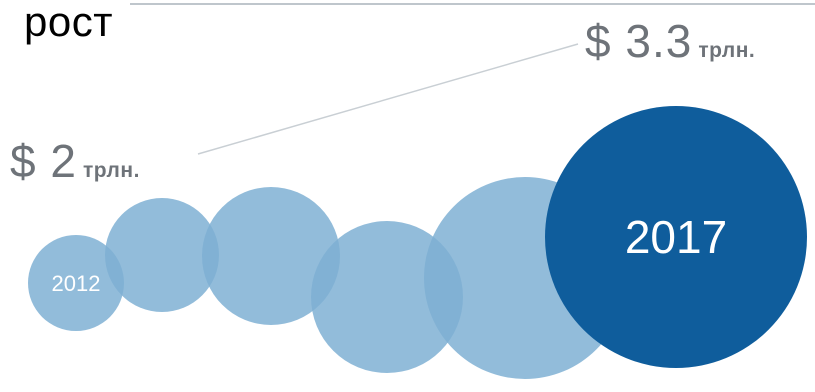 Image resolution: width=815 pixels, height=392 pixels. I want to click on end-value-label: $ 3.3 трлн., so click(670, 41).